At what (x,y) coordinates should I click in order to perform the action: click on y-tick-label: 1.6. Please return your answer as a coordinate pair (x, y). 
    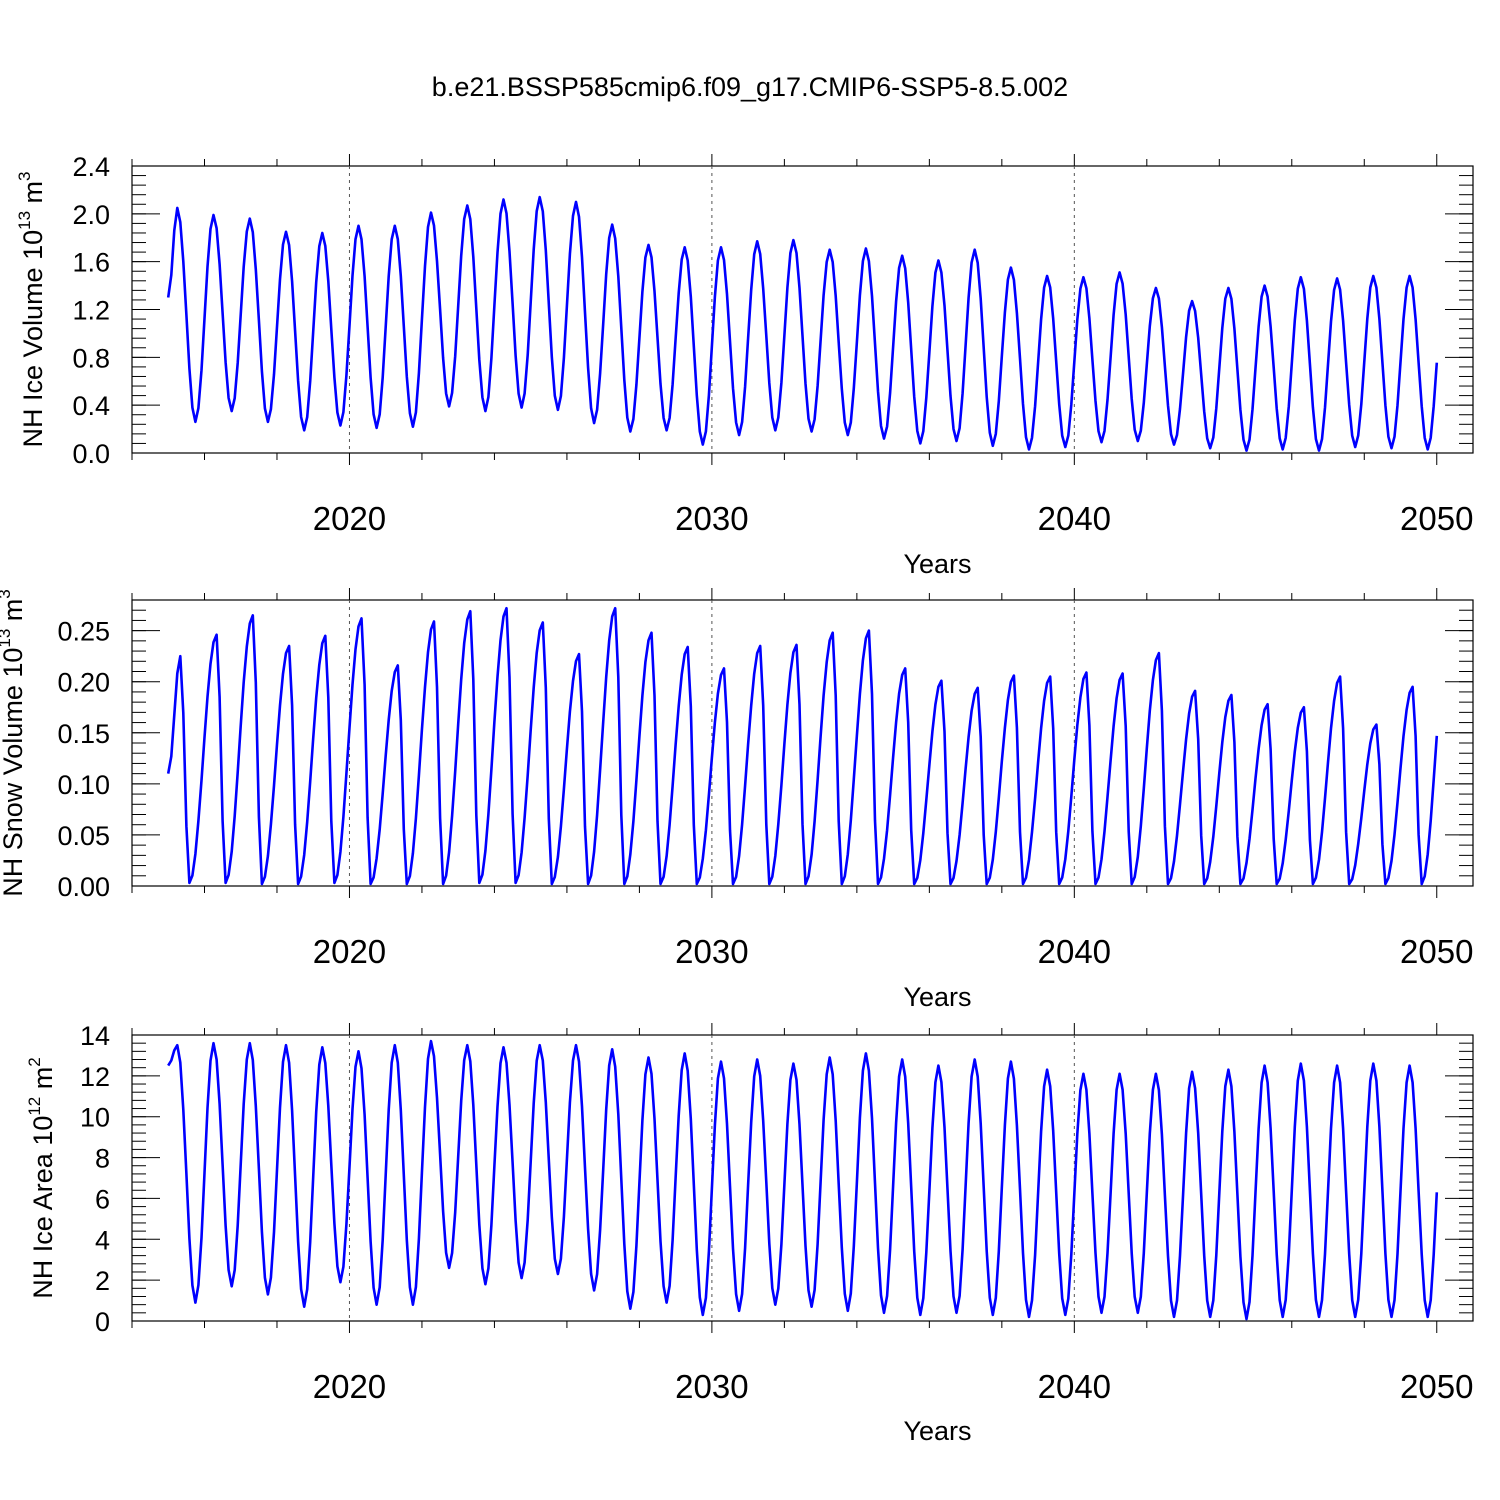
    Looking at the image, I should click on (91, 263).